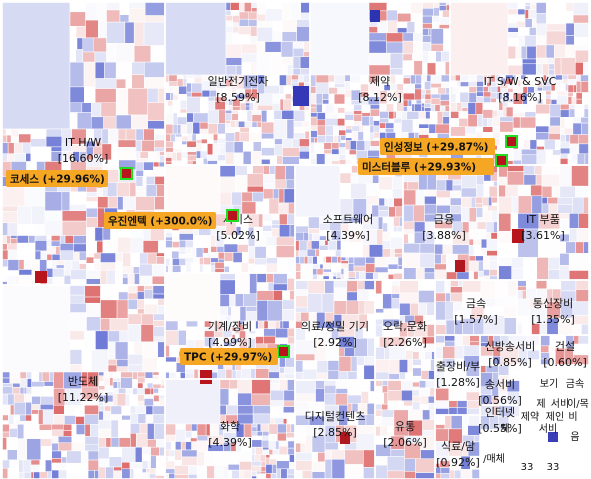 Image resolution: width=591 pixels, height=479 pixels. What do you see at coordinates (540, 404) in the screenshot?
I see `small-tile-label: 제` at bounding box center [540, 404].